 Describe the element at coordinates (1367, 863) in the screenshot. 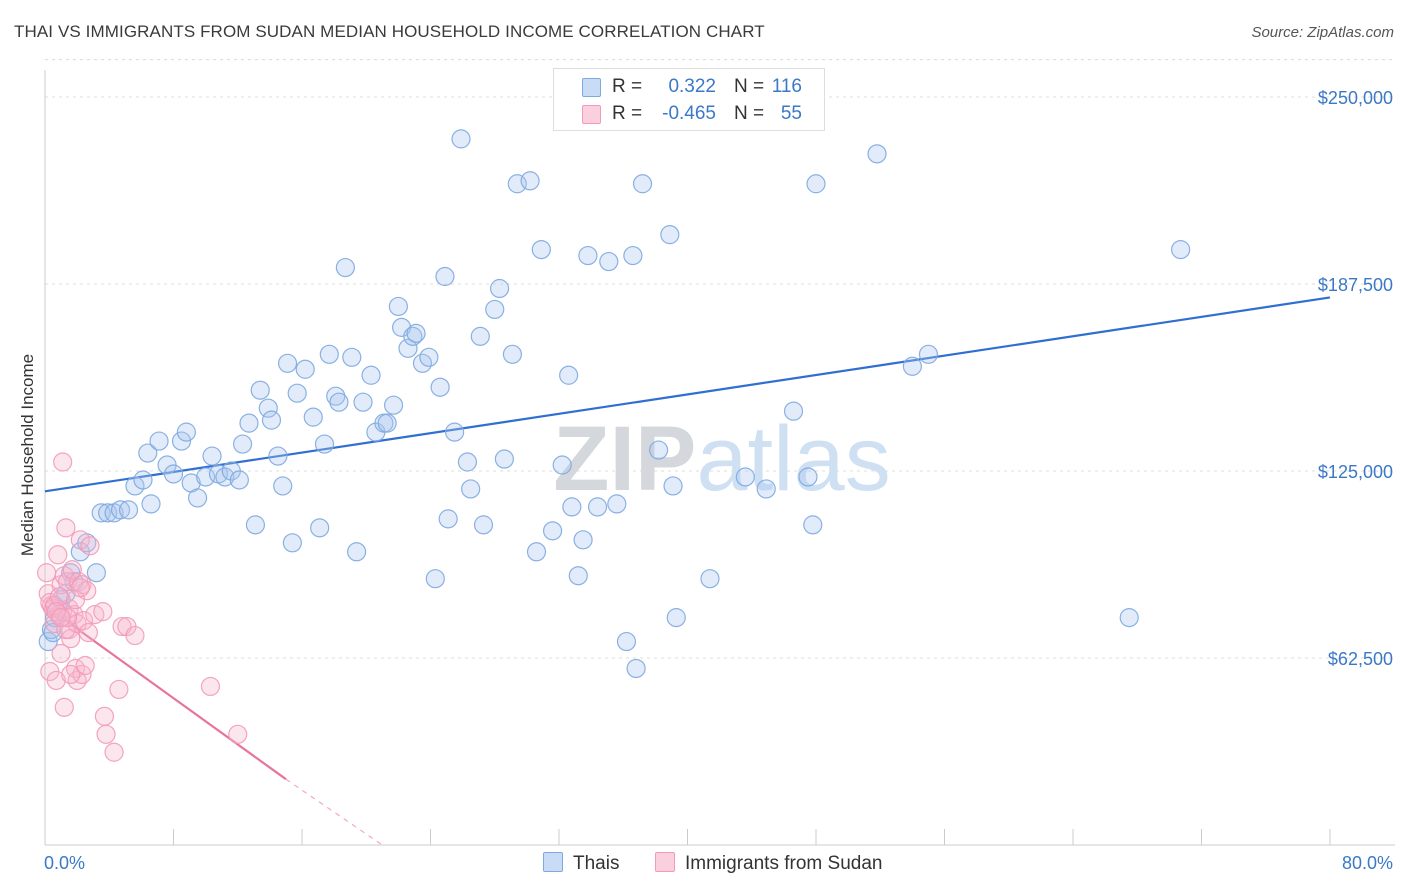

I see `x-tick-right: 80.0%` at that location.